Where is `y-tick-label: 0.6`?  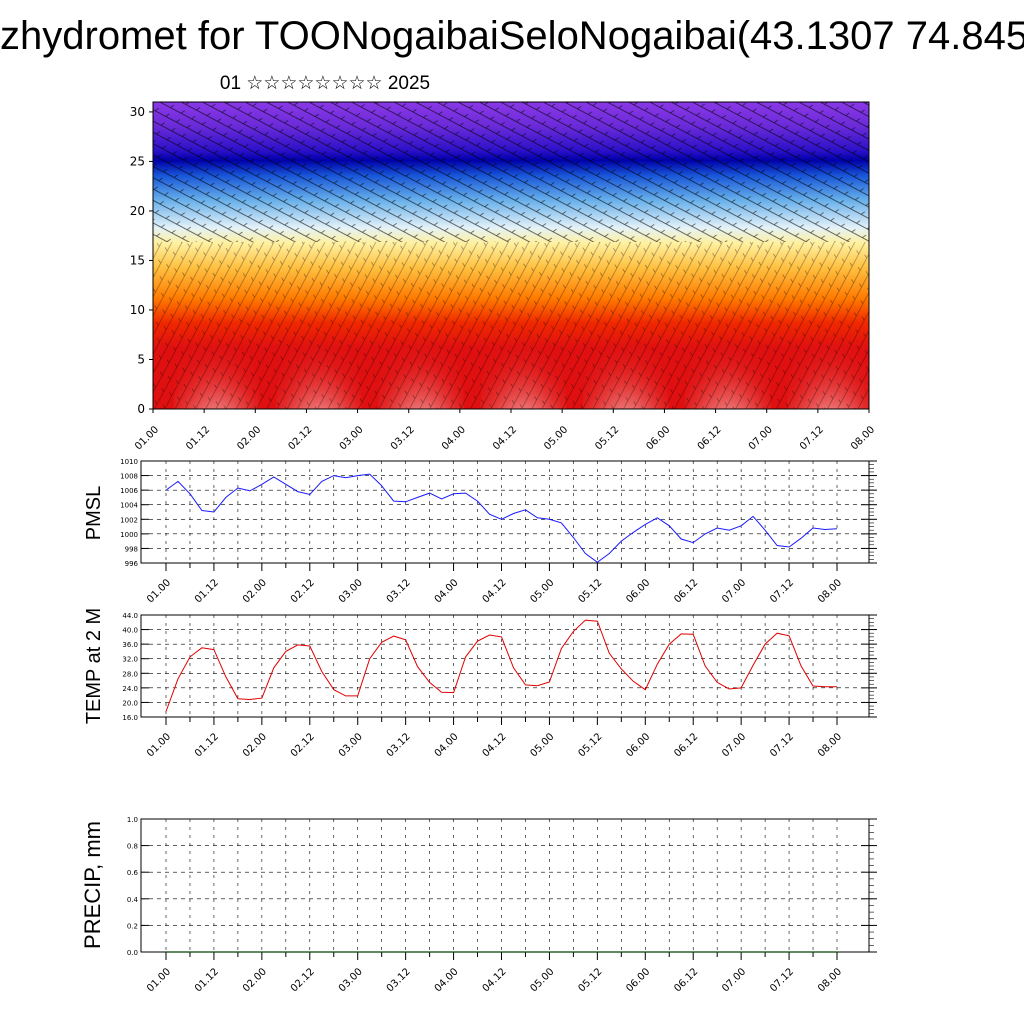 y-tick-label: 0.6 is located at coordinates (133, 873).